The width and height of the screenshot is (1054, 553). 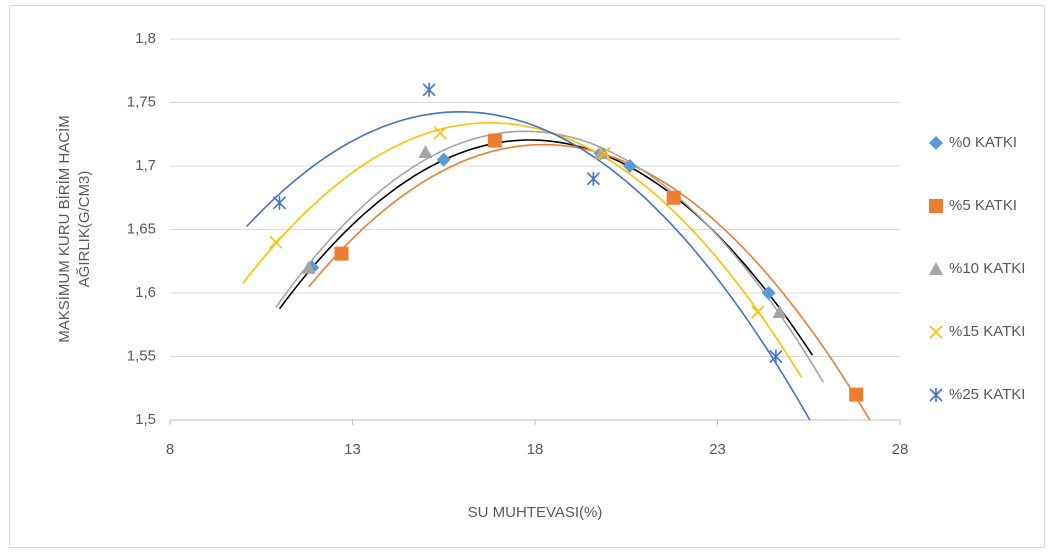 I want to click on y-tick-label: 1,7, so click(x=145, y=165).